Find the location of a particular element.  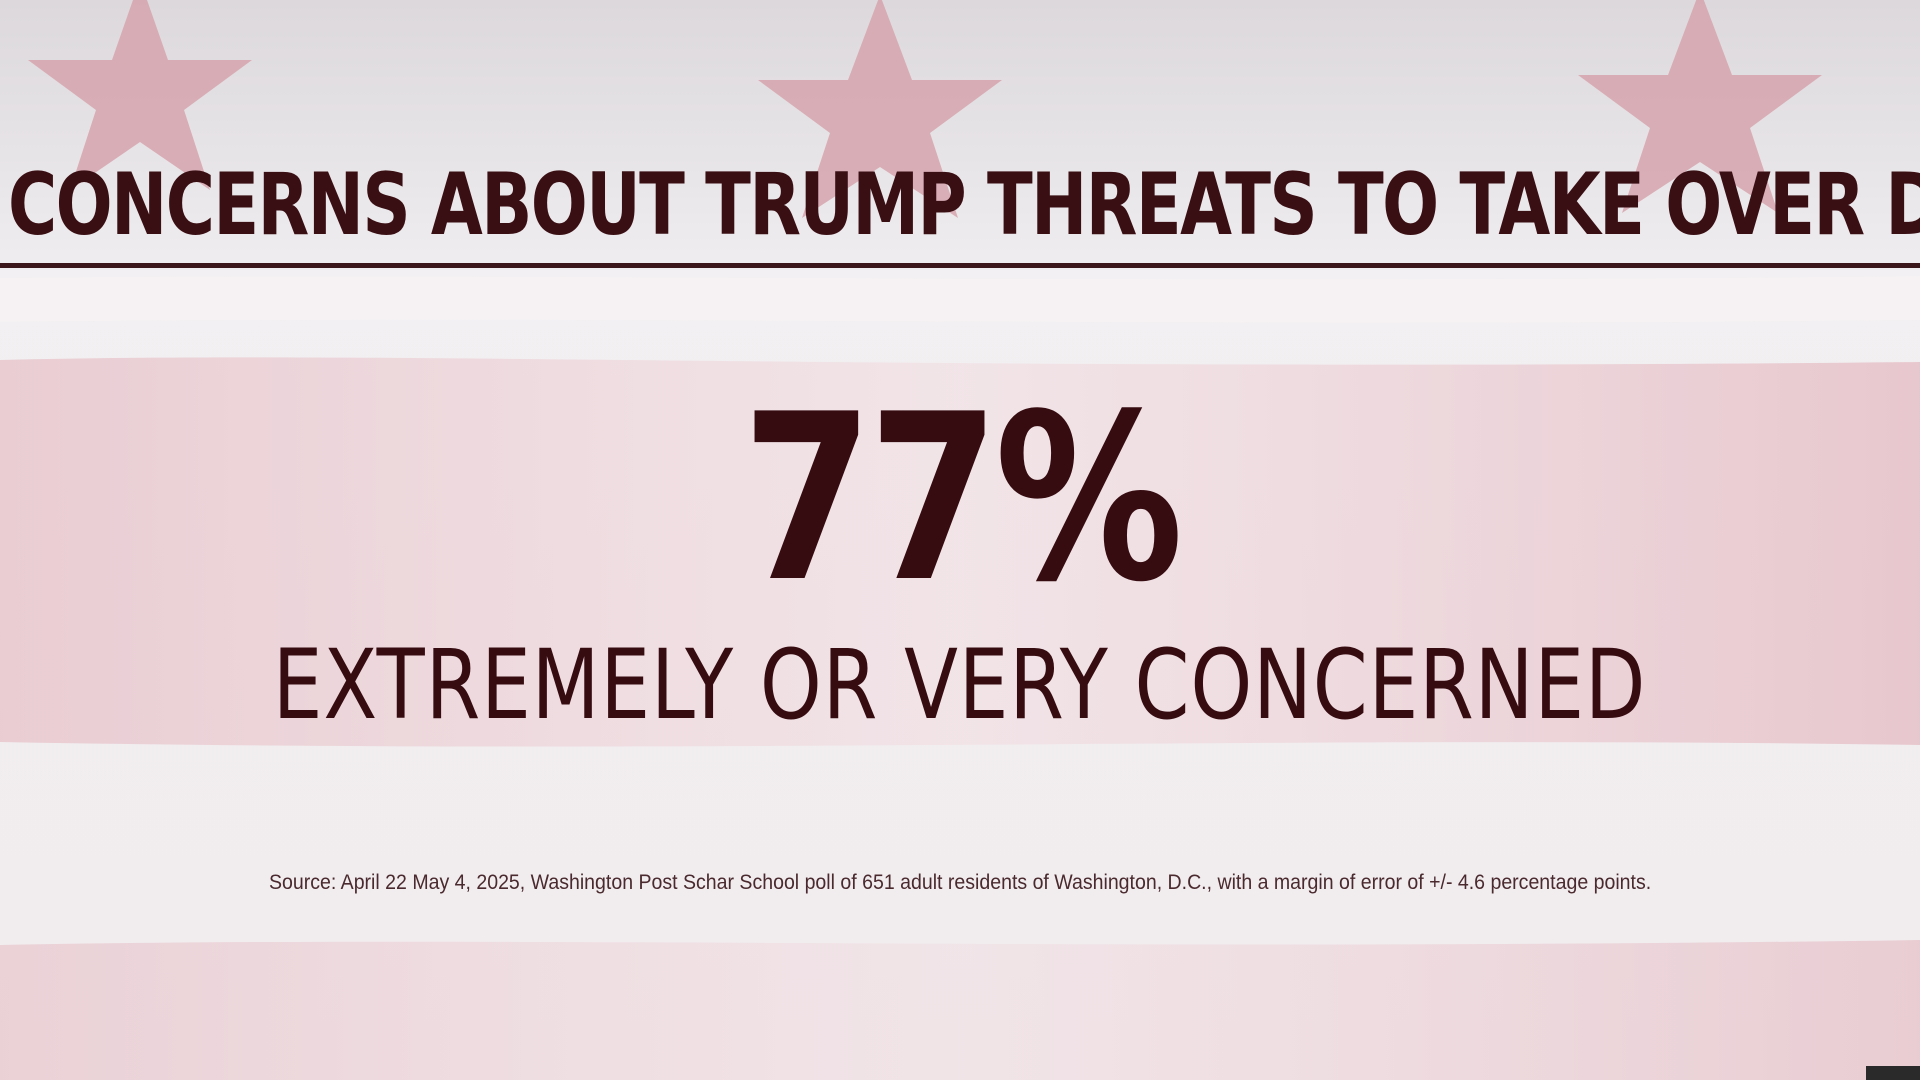

title-divider is located at coordinates (960, 265).